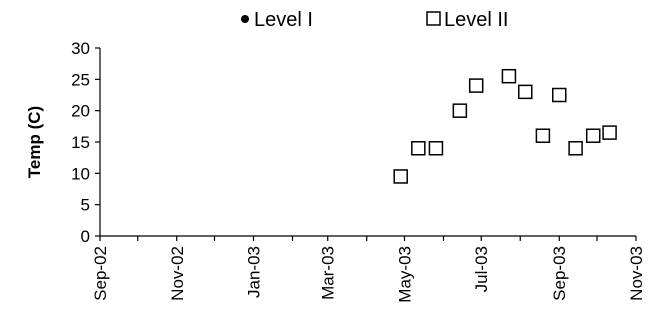 The image size is (655, 335). What do you see at coordinates (404, 274) in the screenshot?
I see `x-tick-label: May-03` at bounding box center [404, 274].